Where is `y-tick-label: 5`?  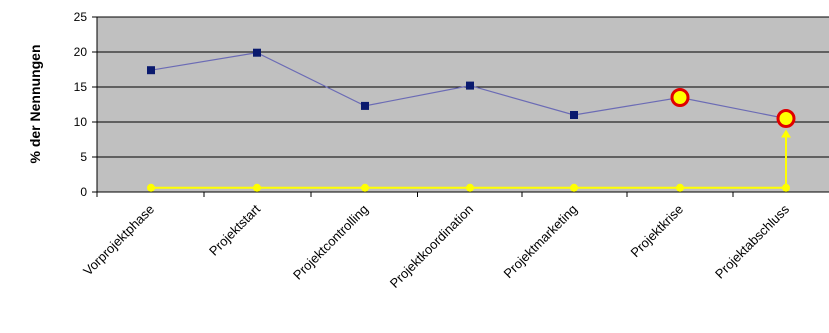
y-tick-label: 5 is located at coordinates (83, 157).